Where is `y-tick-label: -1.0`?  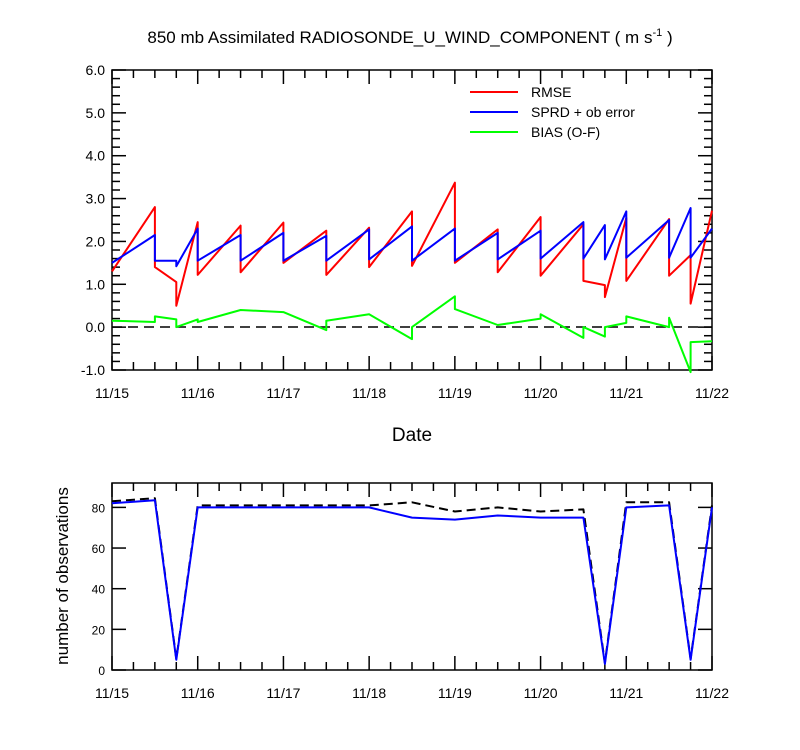 y-tick-label: -1.0 is located at coordinates (93, 370).